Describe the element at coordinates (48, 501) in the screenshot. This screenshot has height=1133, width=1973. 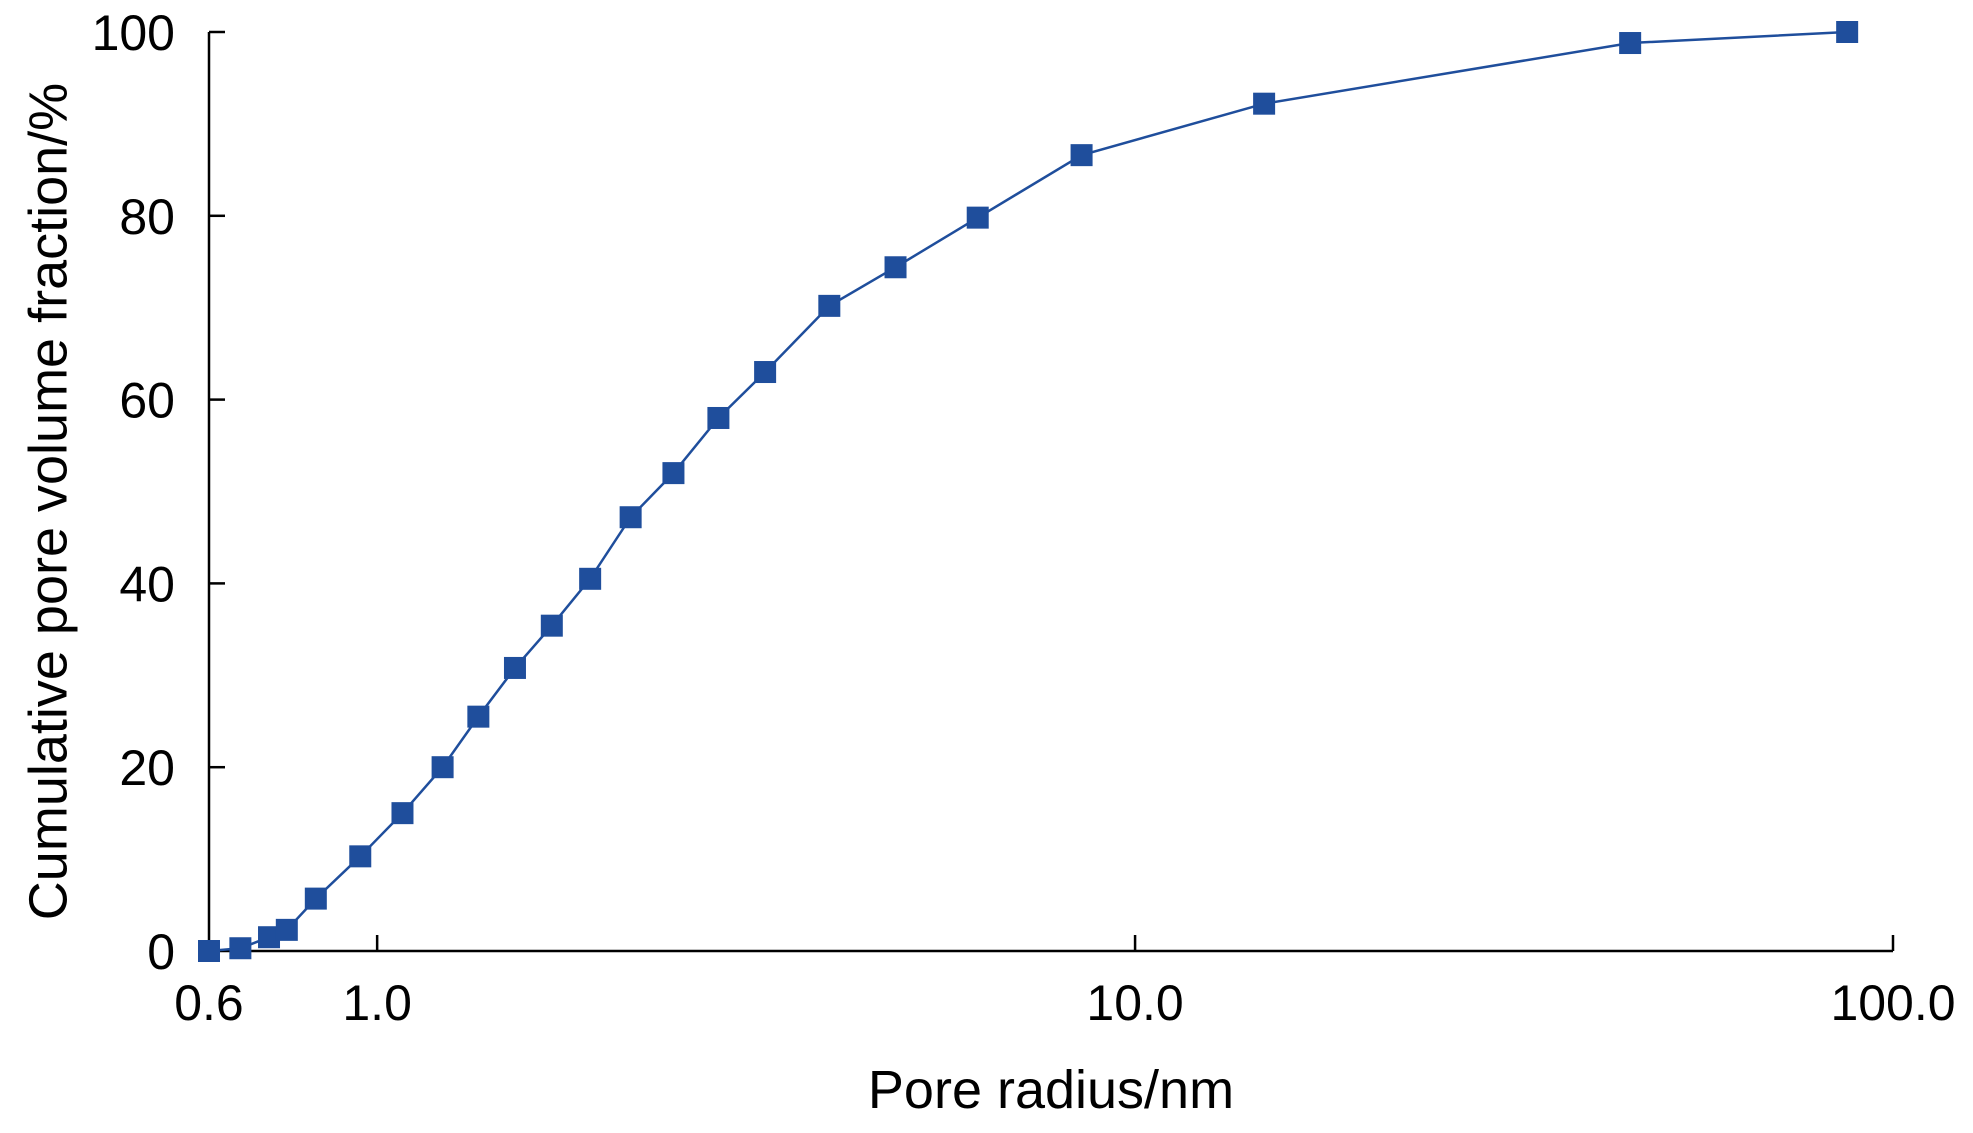
I see `y-axis-title: Cumulative pore volume fraction/%` at that location.